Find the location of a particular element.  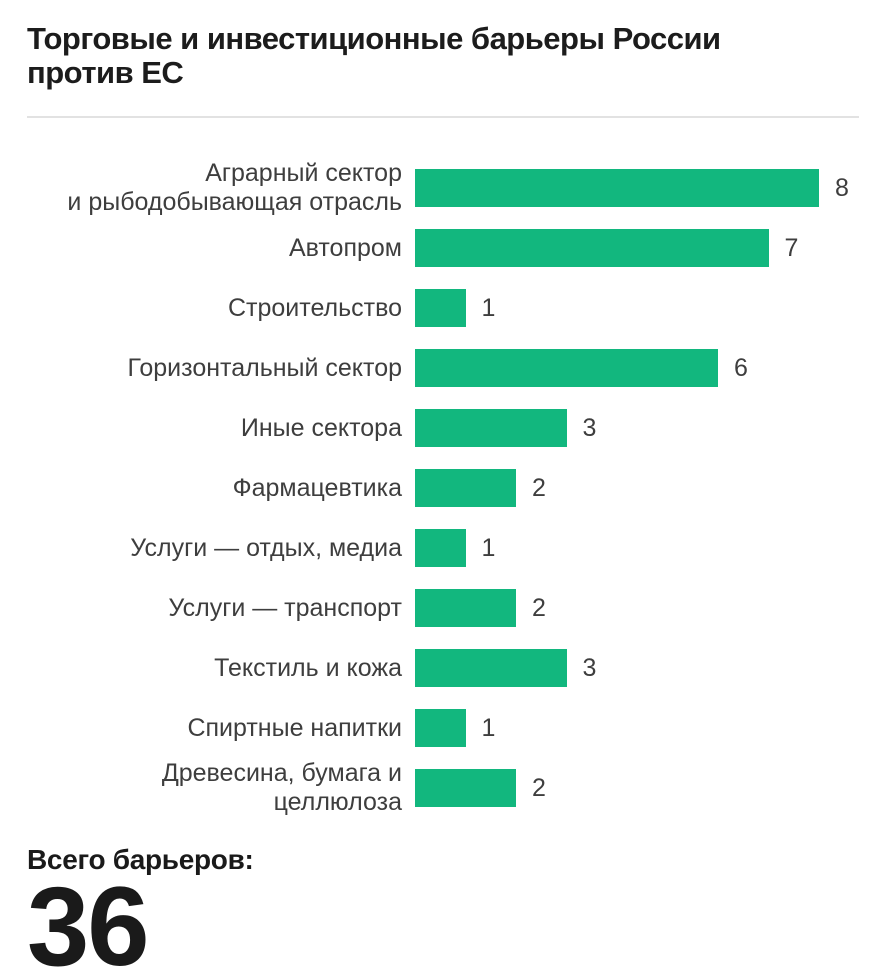

bar-row: Текстиль и кожа 3 is located at coordinates (443, 668).